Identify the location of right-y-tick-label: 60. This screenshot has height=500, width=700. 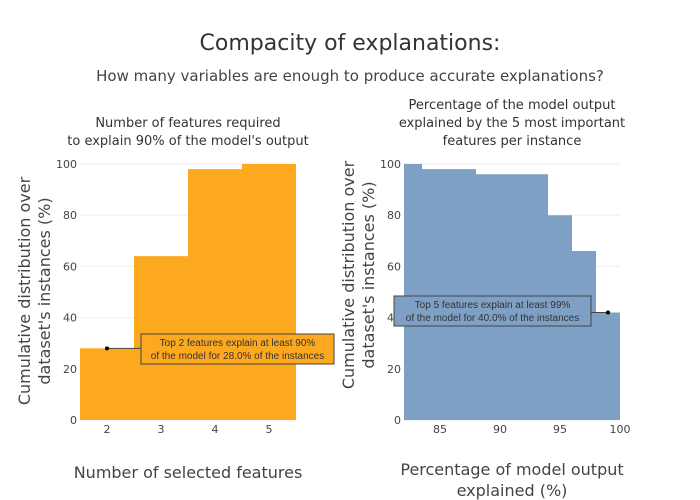
(394, 266).